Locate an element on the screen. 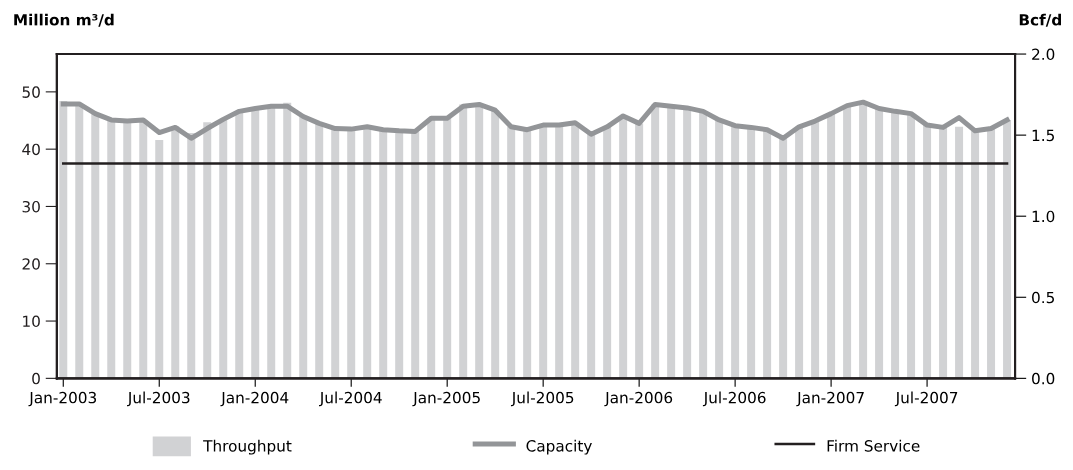 This screenshot has width=1073, height=470. x-tick-label: Jan-2006 is located at coordinates (638, 399).